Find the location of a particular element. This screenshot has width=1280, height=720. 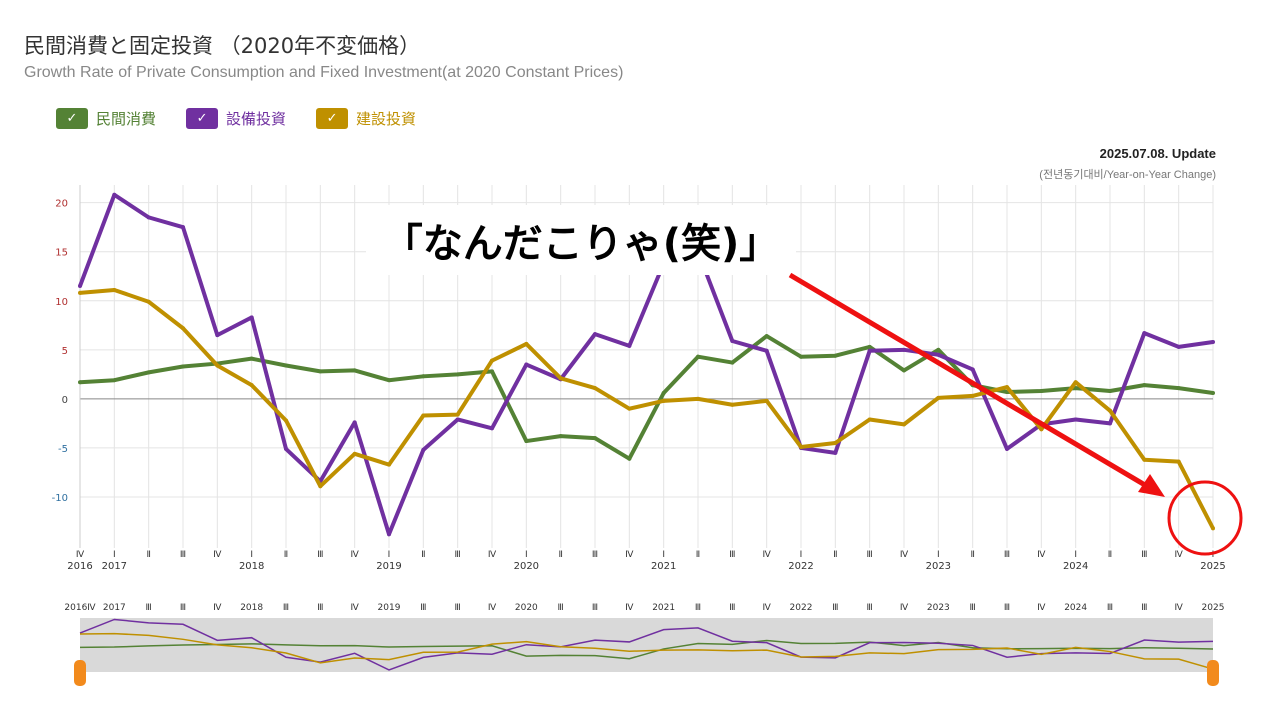

legend-item-construction: ✓ 建設投資 is located at coordinates (366, 118).